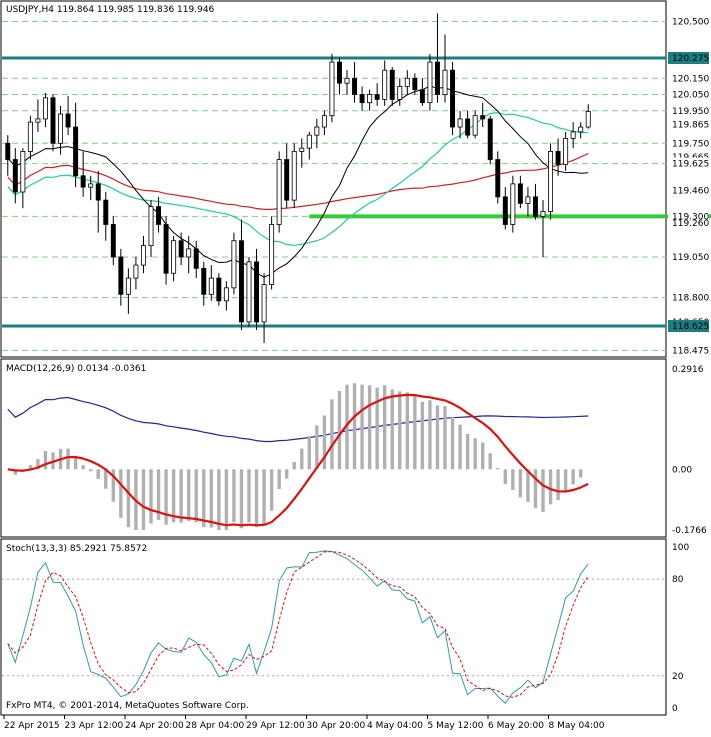 This screenshot has height=737, width=711. Describe the element at coordinates (334, 627) in the screenshot. I see `stoch-levels` at that location.